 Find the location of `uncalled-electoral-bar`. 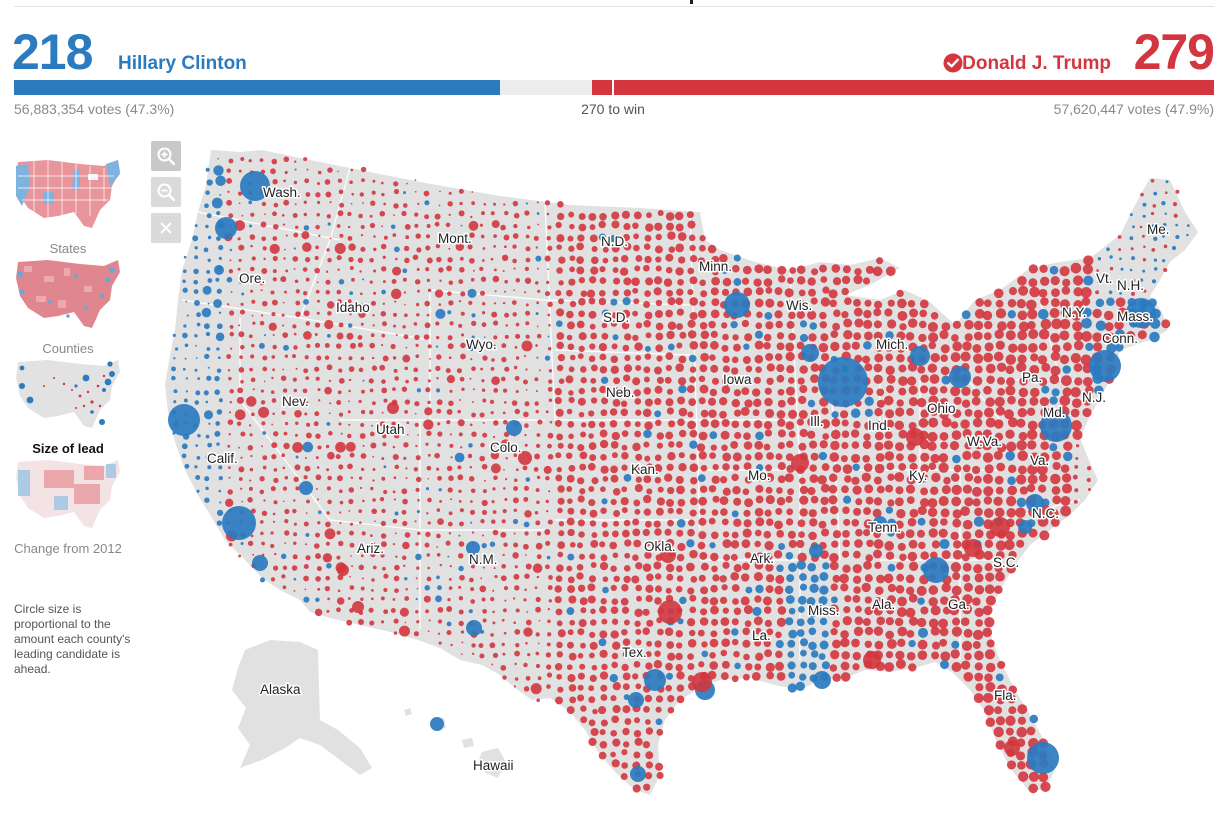

uncalled-electoral-bar is located at coordinates (546, 87).